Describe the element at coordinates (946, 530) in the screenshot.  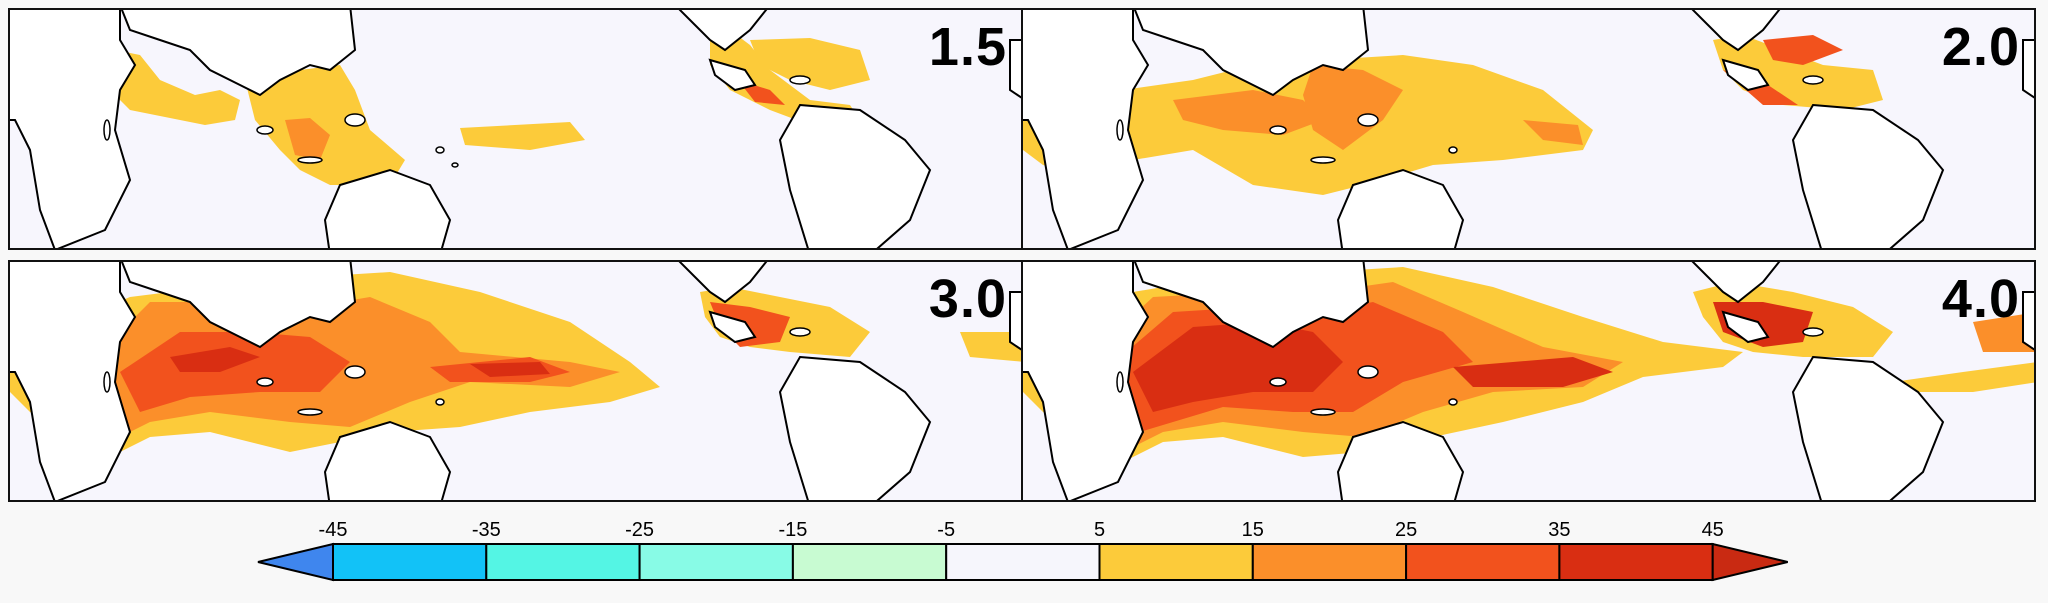
I see `colorbar-tick-label: -5` at that location.